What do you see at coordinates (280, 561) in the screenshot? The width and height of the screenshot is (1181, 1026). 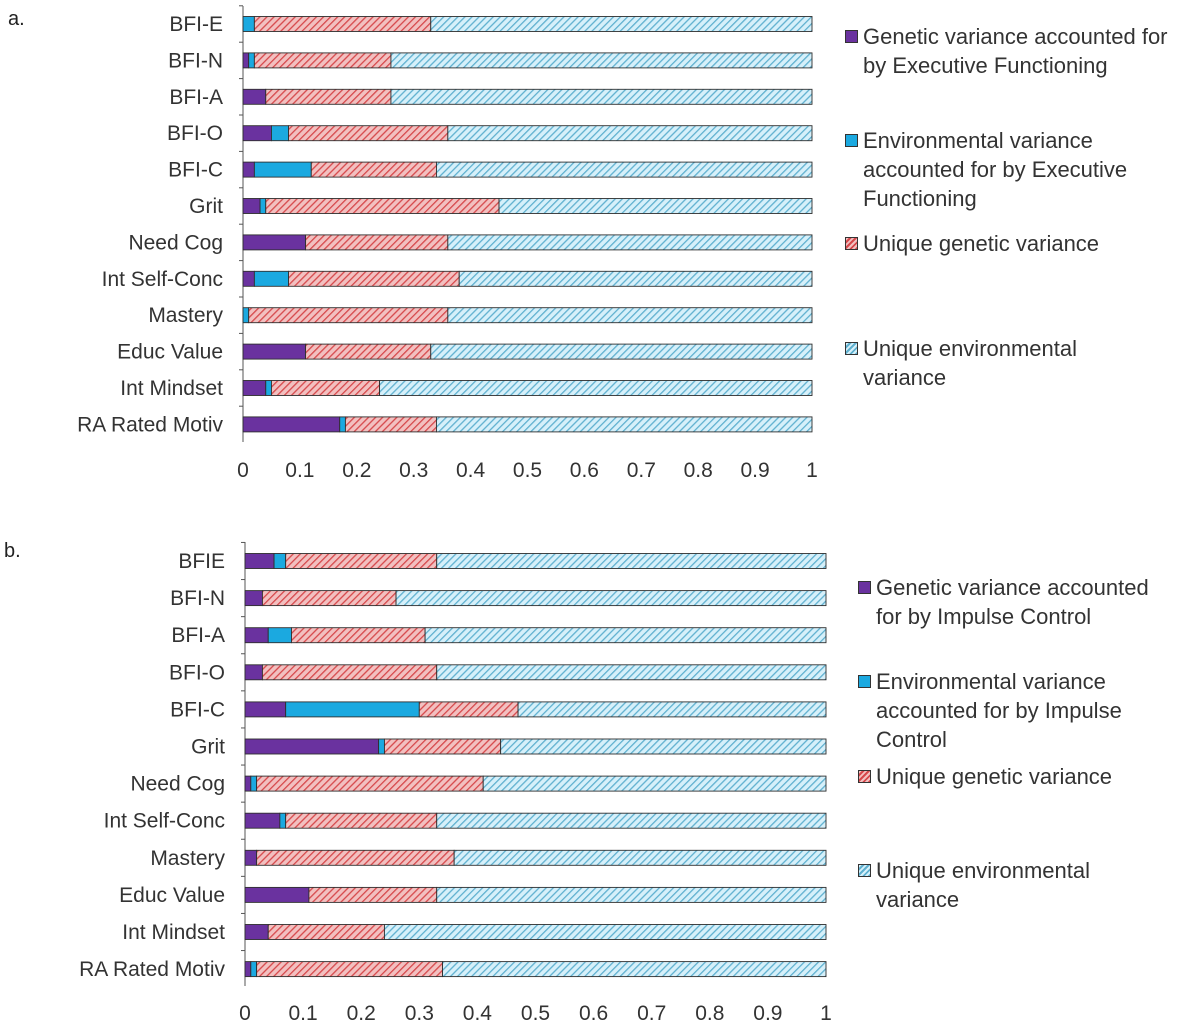 I see `bar-b-0-environmental` at bounding box center [280, 561].